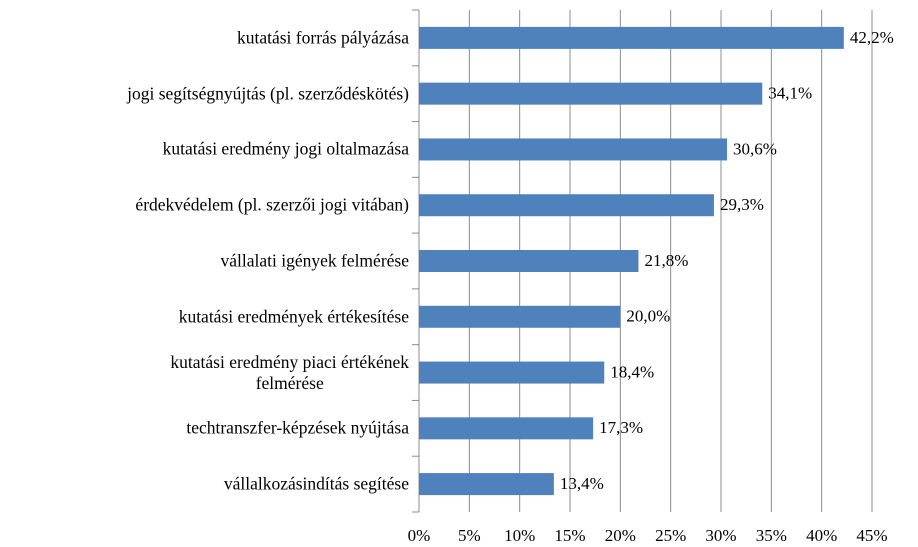 This screenshot has height=547, width=918. Describe the element at coordinates (872, 37) in the screenshot. I see `value-label: 42,2%` at that location.